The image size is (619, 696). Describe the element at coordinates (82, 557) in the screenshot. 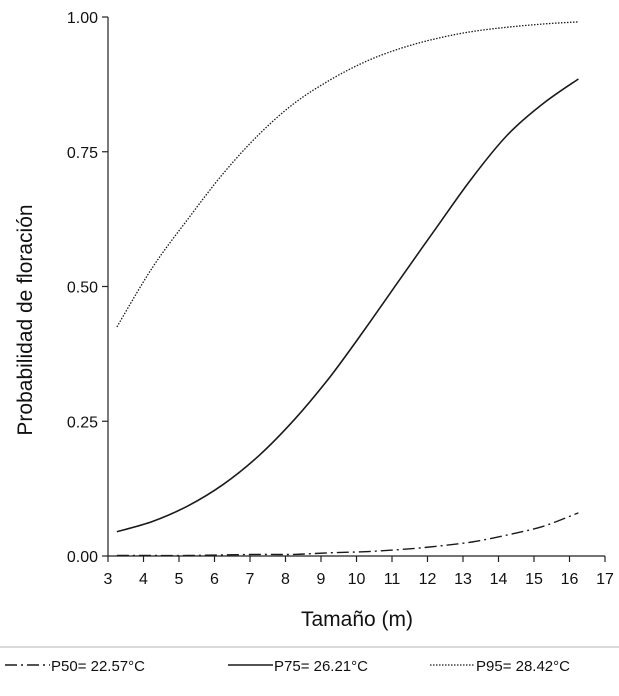

I see `y-tick-label: 0.00` at that location.